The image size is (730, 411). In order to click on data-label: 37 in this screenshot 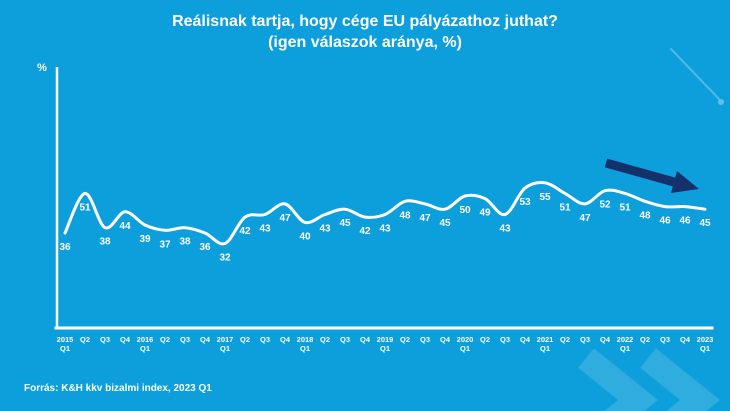, I will do `click(165, 244)`.